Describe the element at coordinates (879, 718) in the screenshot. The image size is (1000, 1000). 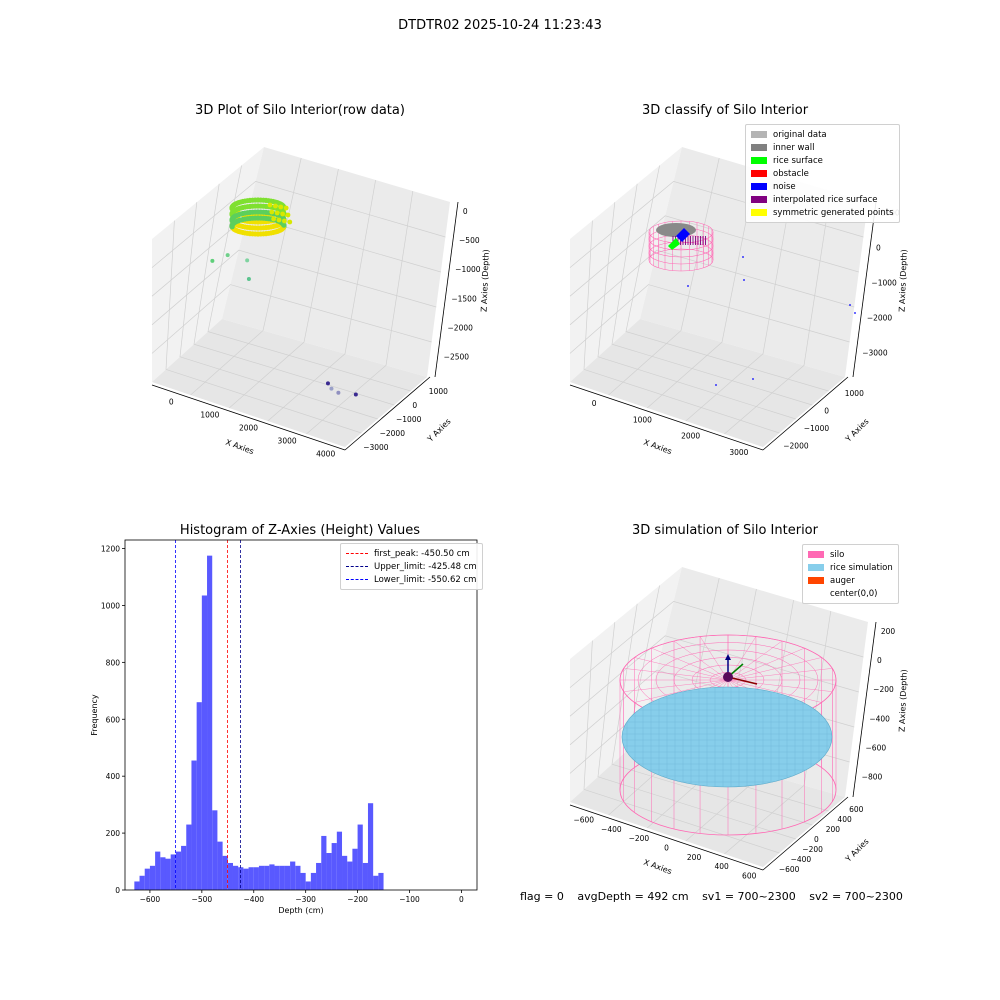
I see `p4-ztick: −400` at that location.